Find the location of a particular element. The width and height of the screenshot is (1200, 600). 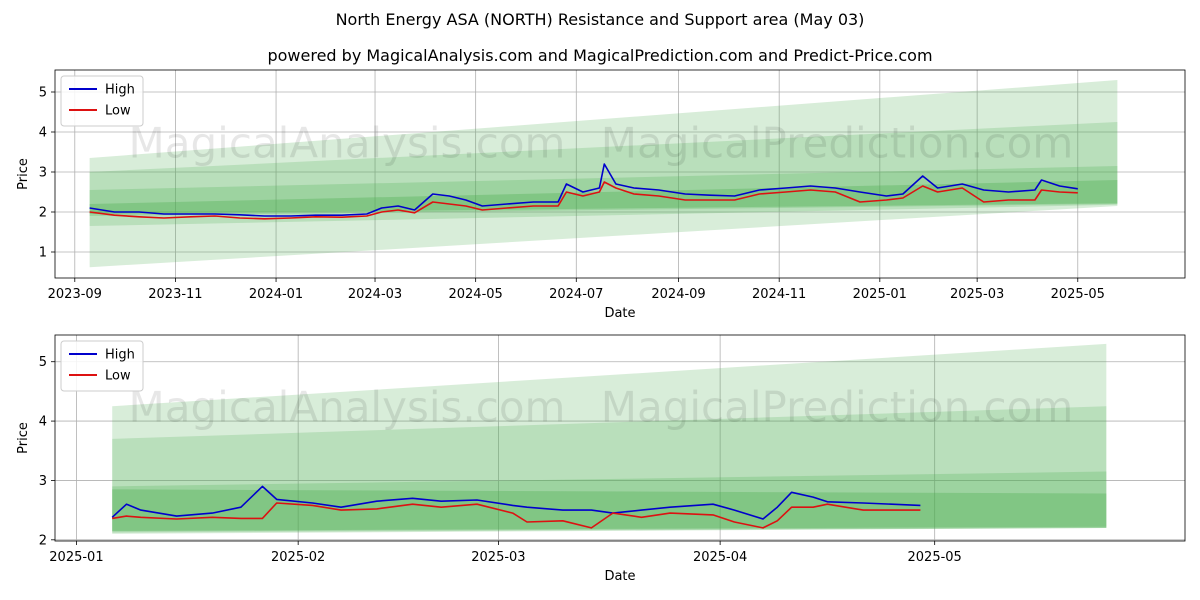

x-tick-label: 2025-02 is located at coordinates (298, 557).